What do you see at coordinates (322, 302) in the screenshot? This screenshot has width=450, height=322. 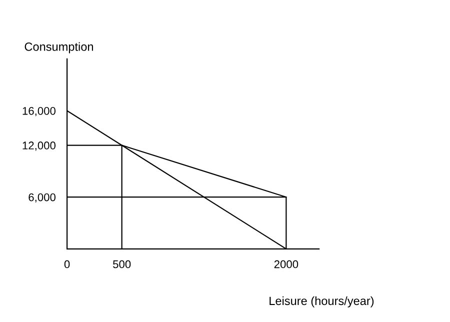 I see `x-axis-title: Leisure (hours/year)` at bounding box center [322, 302].